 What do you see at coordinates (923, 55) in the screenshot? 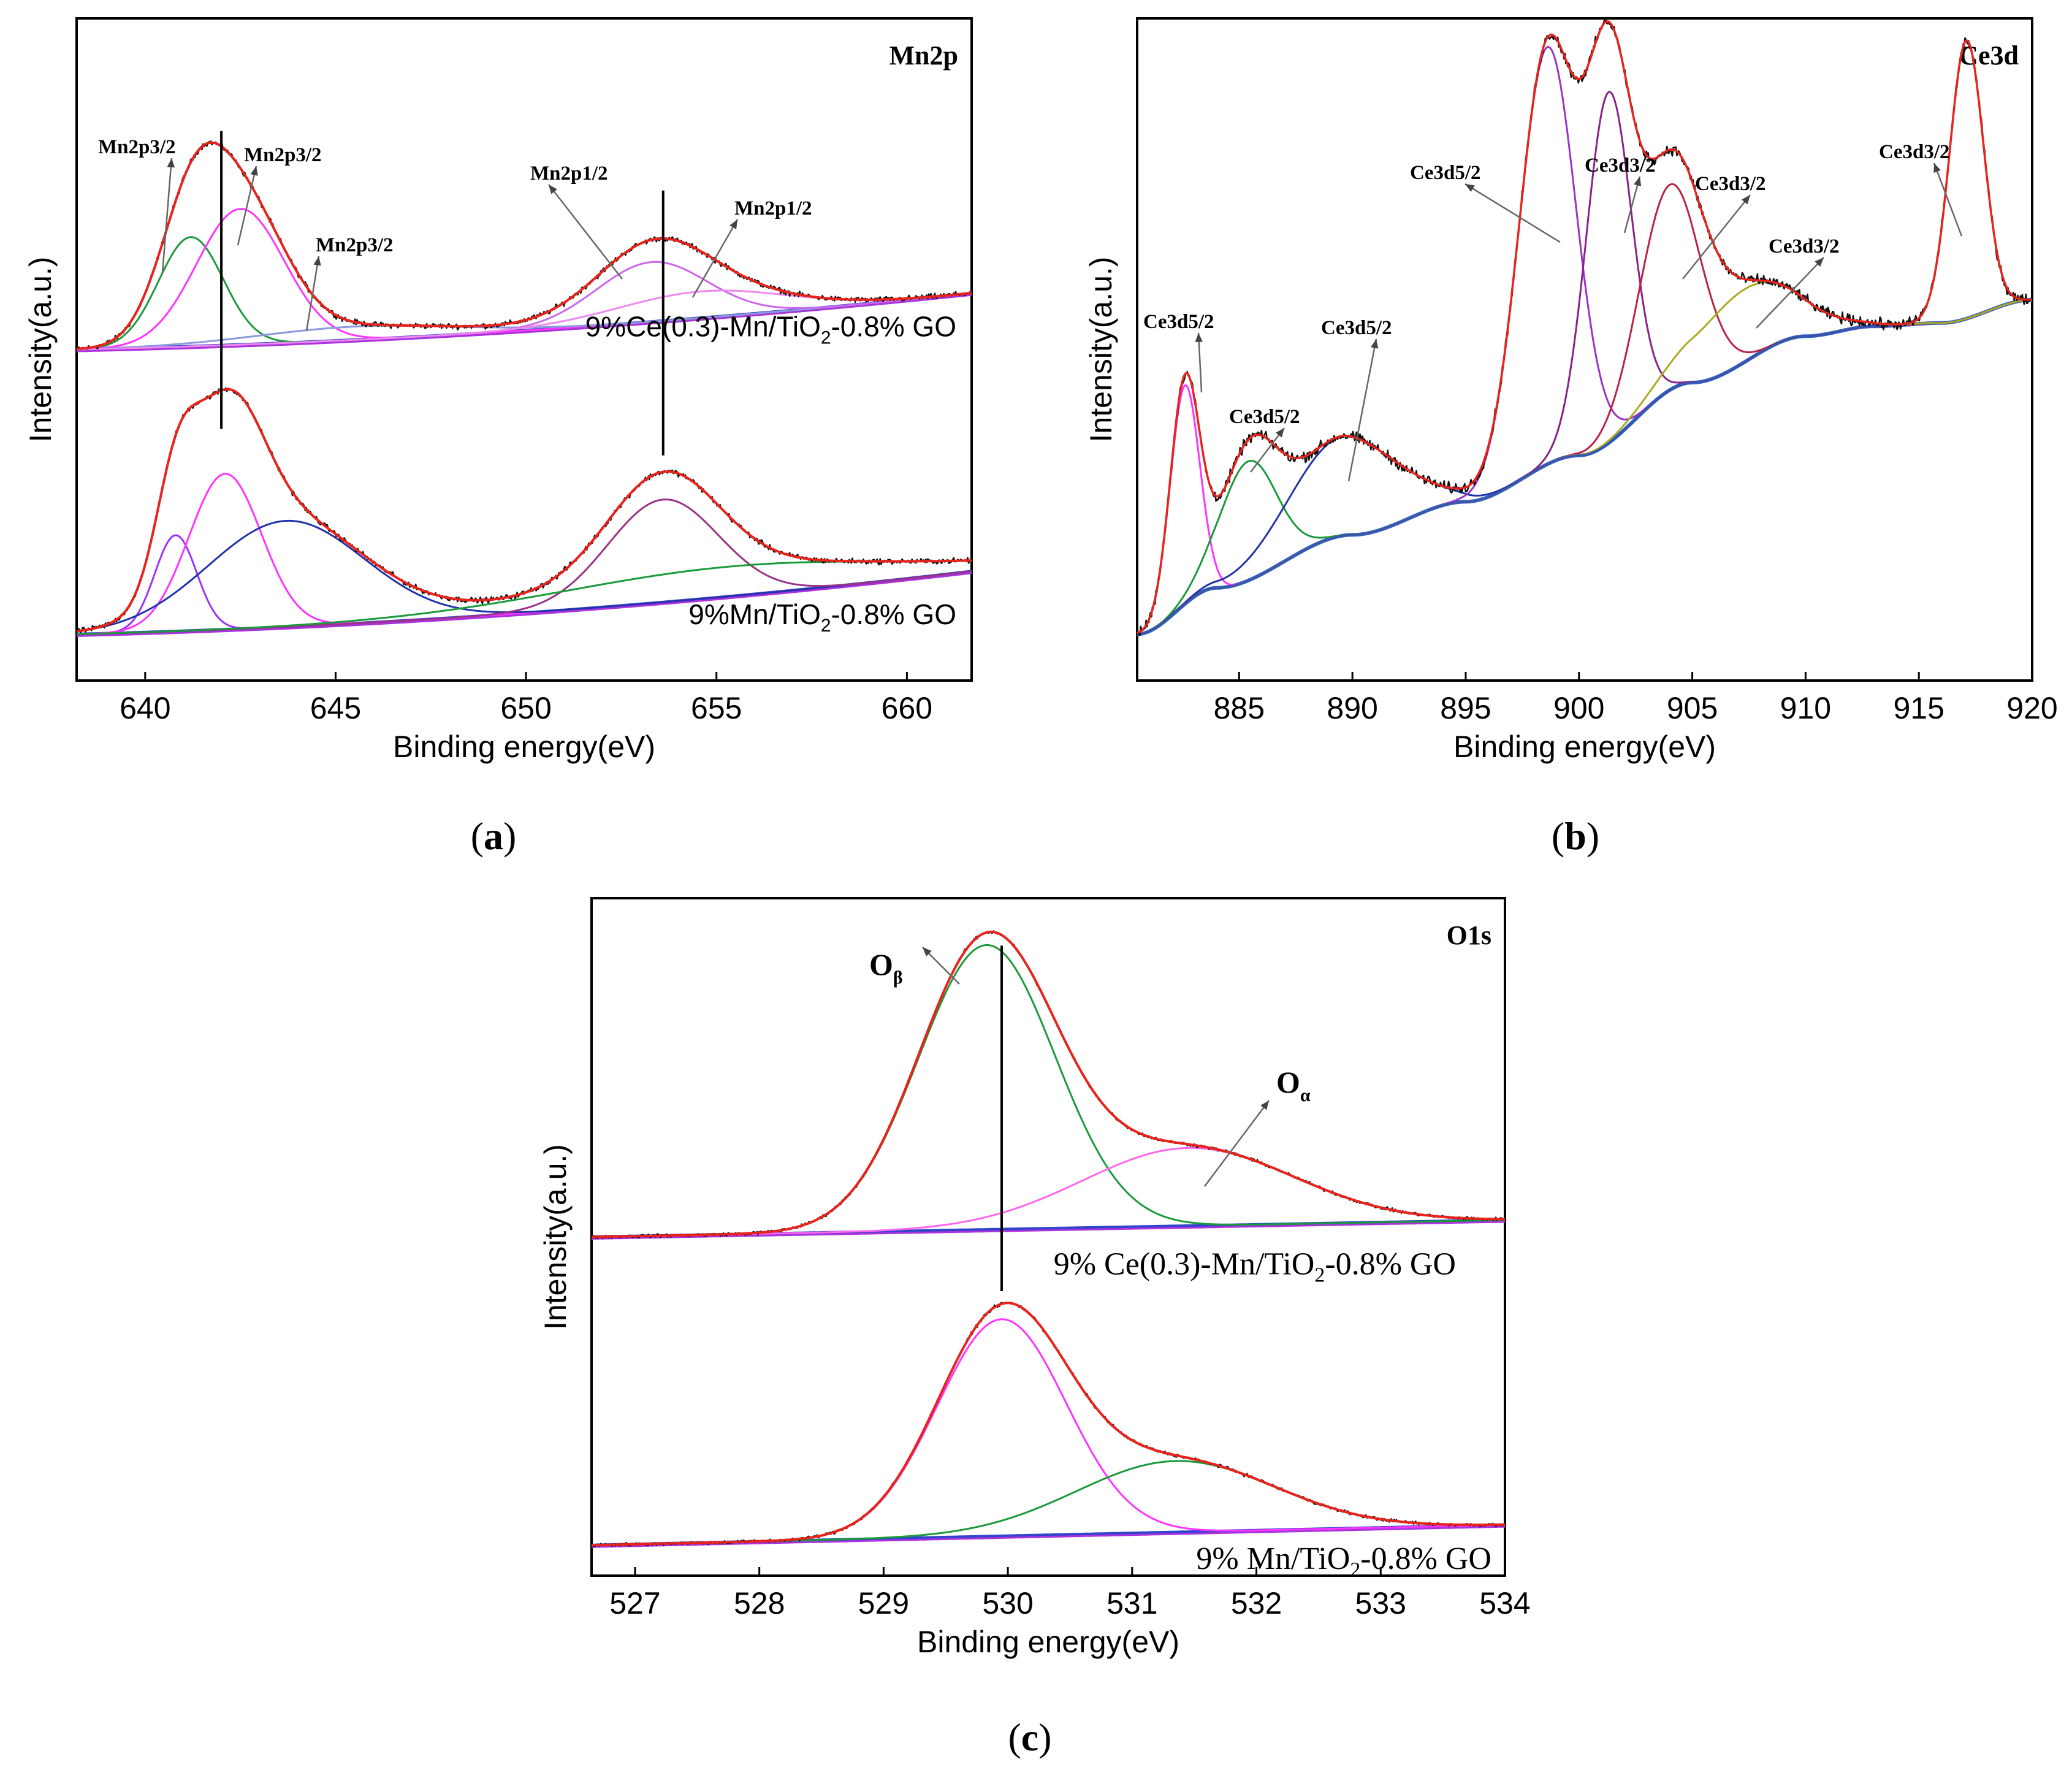
I see `panel-title-a: Mn2p` at bounding box center [923, 55].